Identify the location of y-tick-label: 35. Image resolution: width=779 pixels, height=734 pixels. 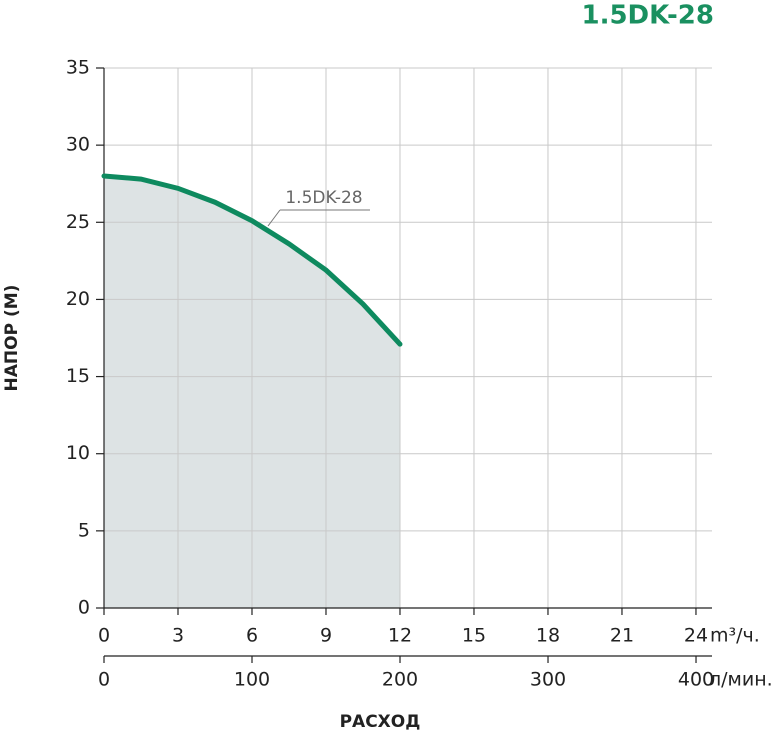
(78, 68).